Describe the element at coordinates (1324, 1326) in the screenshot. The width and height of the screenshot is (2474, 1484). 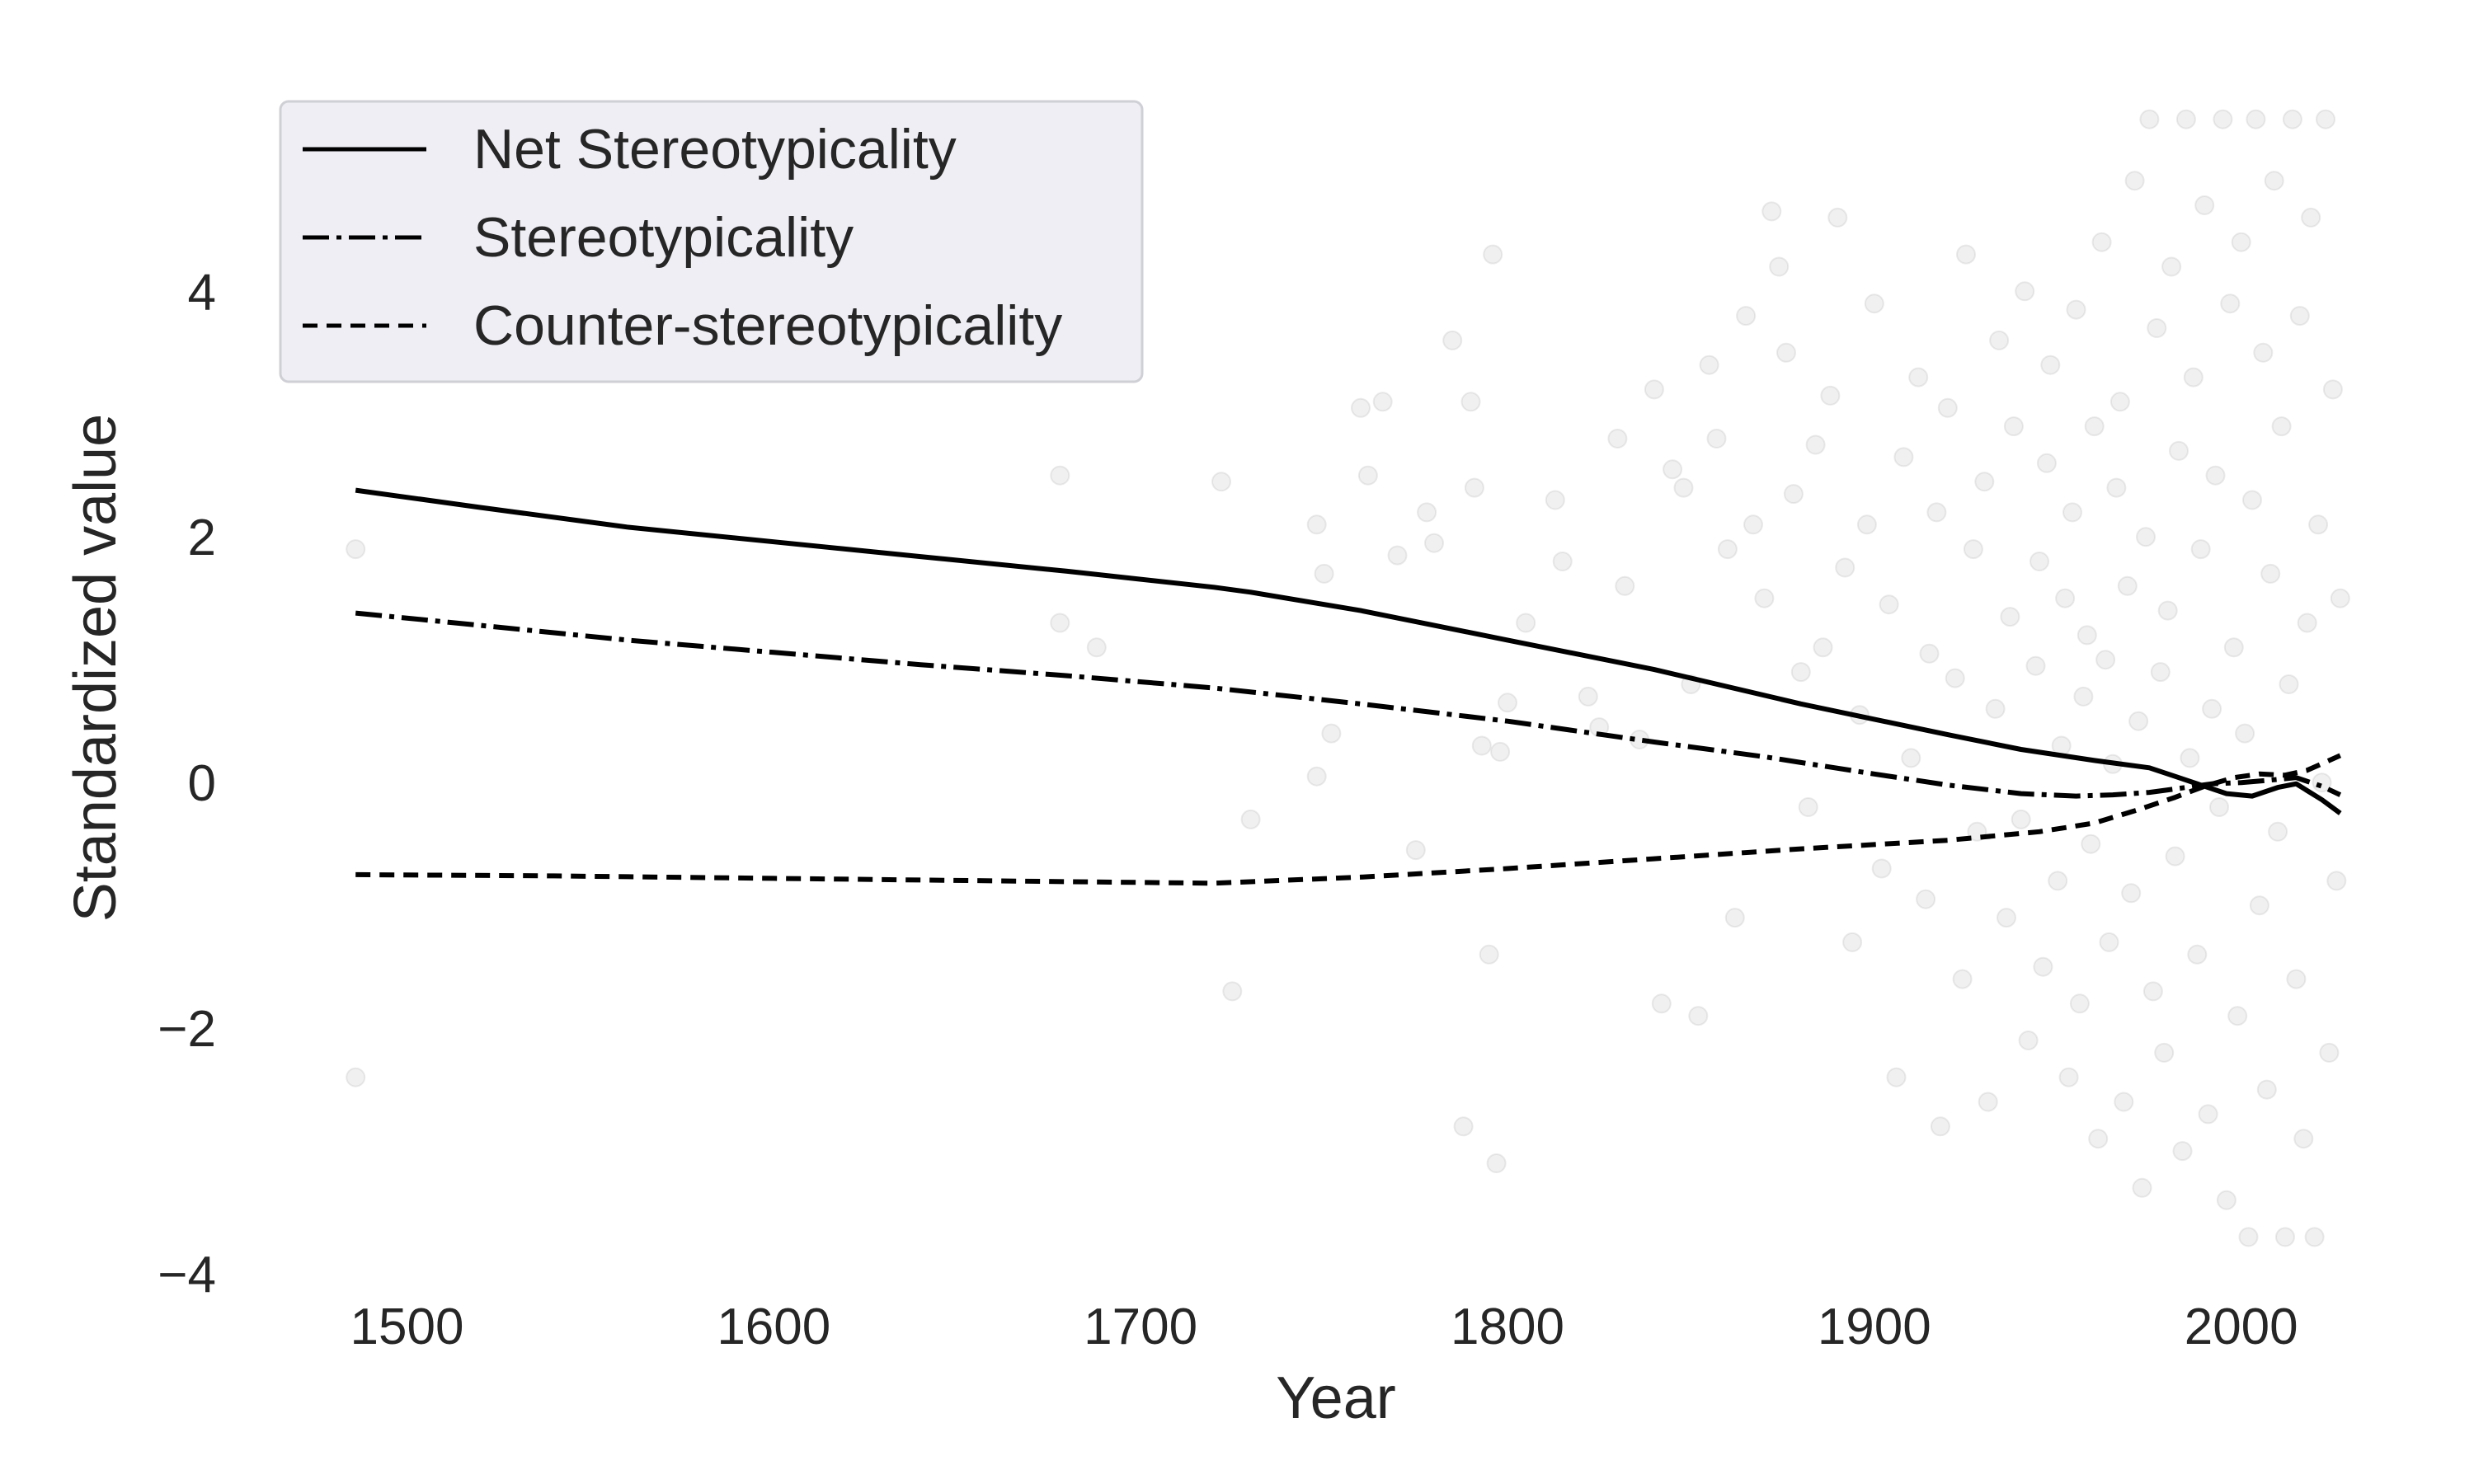
I see `x-axis-ticks: 1500 1600 1700 1800 1900 2000` at that location.